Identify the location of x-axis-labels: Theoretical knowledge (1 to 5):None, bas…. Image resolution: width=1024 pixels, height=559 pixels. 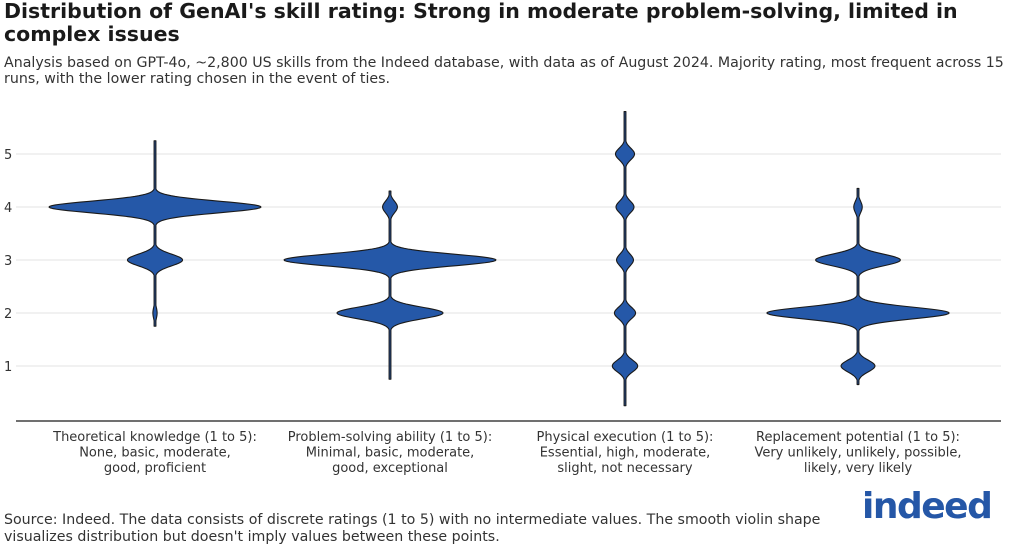
(506, 453).